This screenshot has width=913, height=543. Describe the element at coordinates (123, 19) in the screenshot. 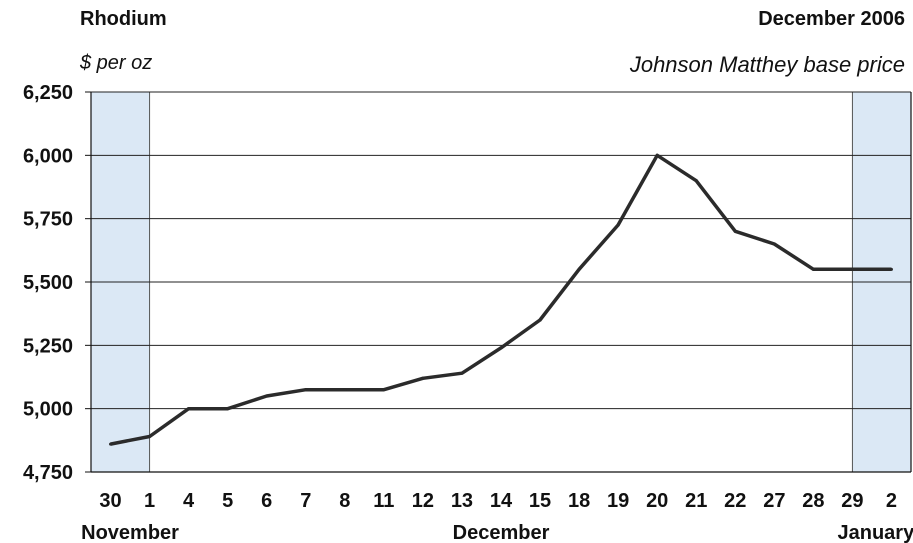

I see `chart-title: Rhodium` at that location.